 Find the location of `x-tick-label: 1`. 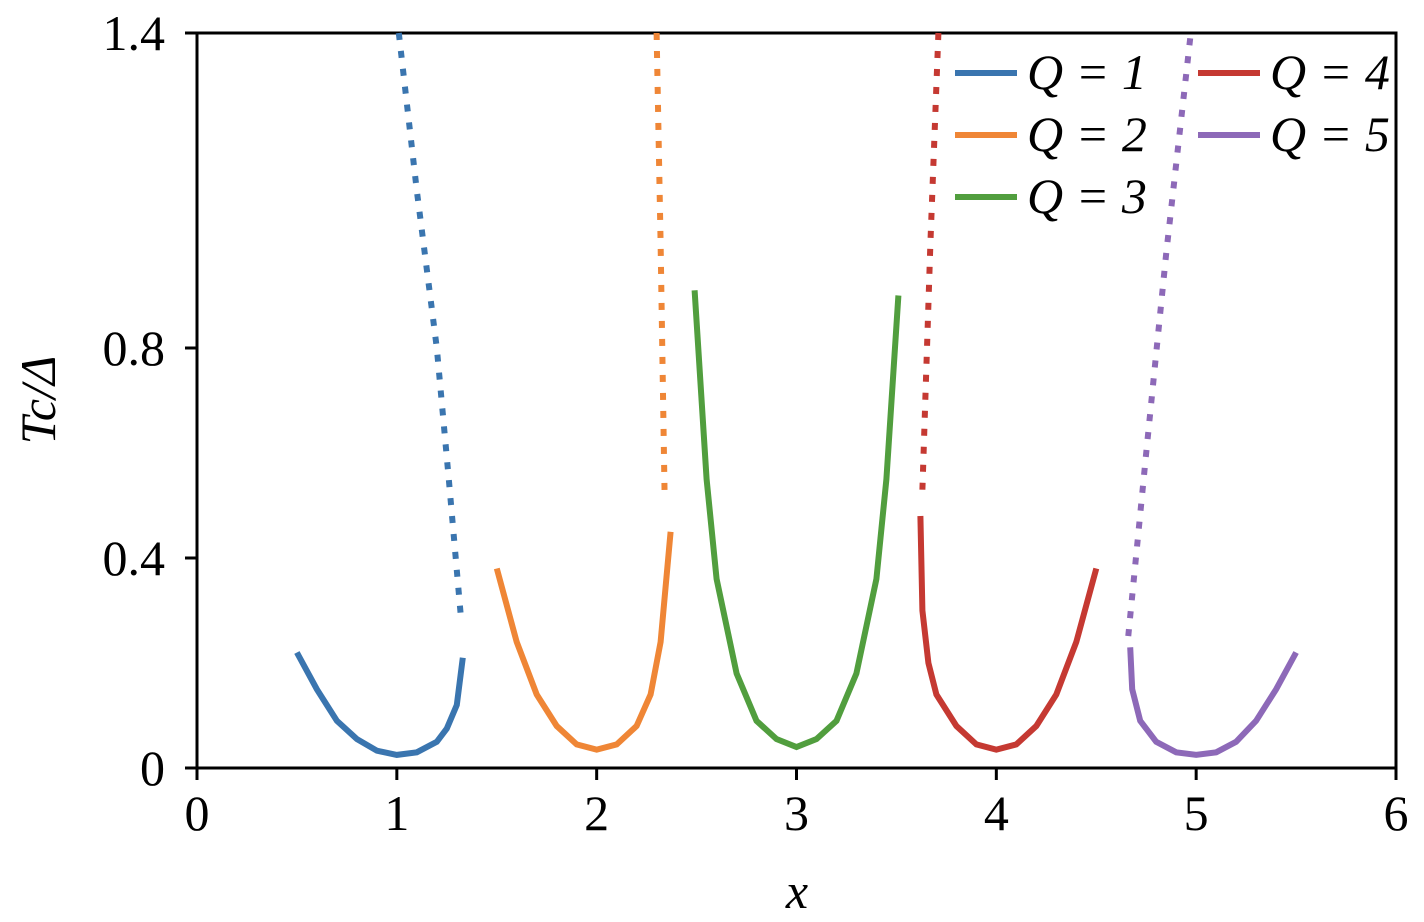

x-tick-label: 1 is located at coordinates (396, 813).